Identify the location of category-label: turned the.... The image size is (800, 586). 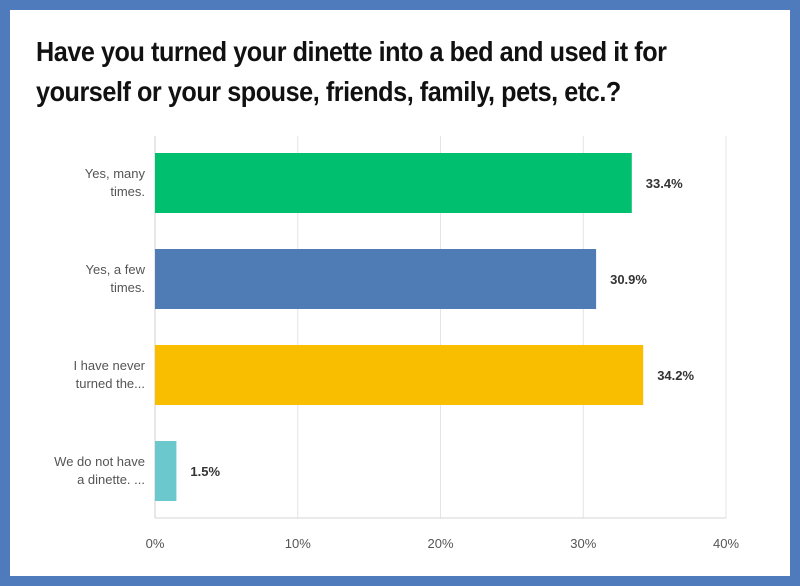
(110, 383).